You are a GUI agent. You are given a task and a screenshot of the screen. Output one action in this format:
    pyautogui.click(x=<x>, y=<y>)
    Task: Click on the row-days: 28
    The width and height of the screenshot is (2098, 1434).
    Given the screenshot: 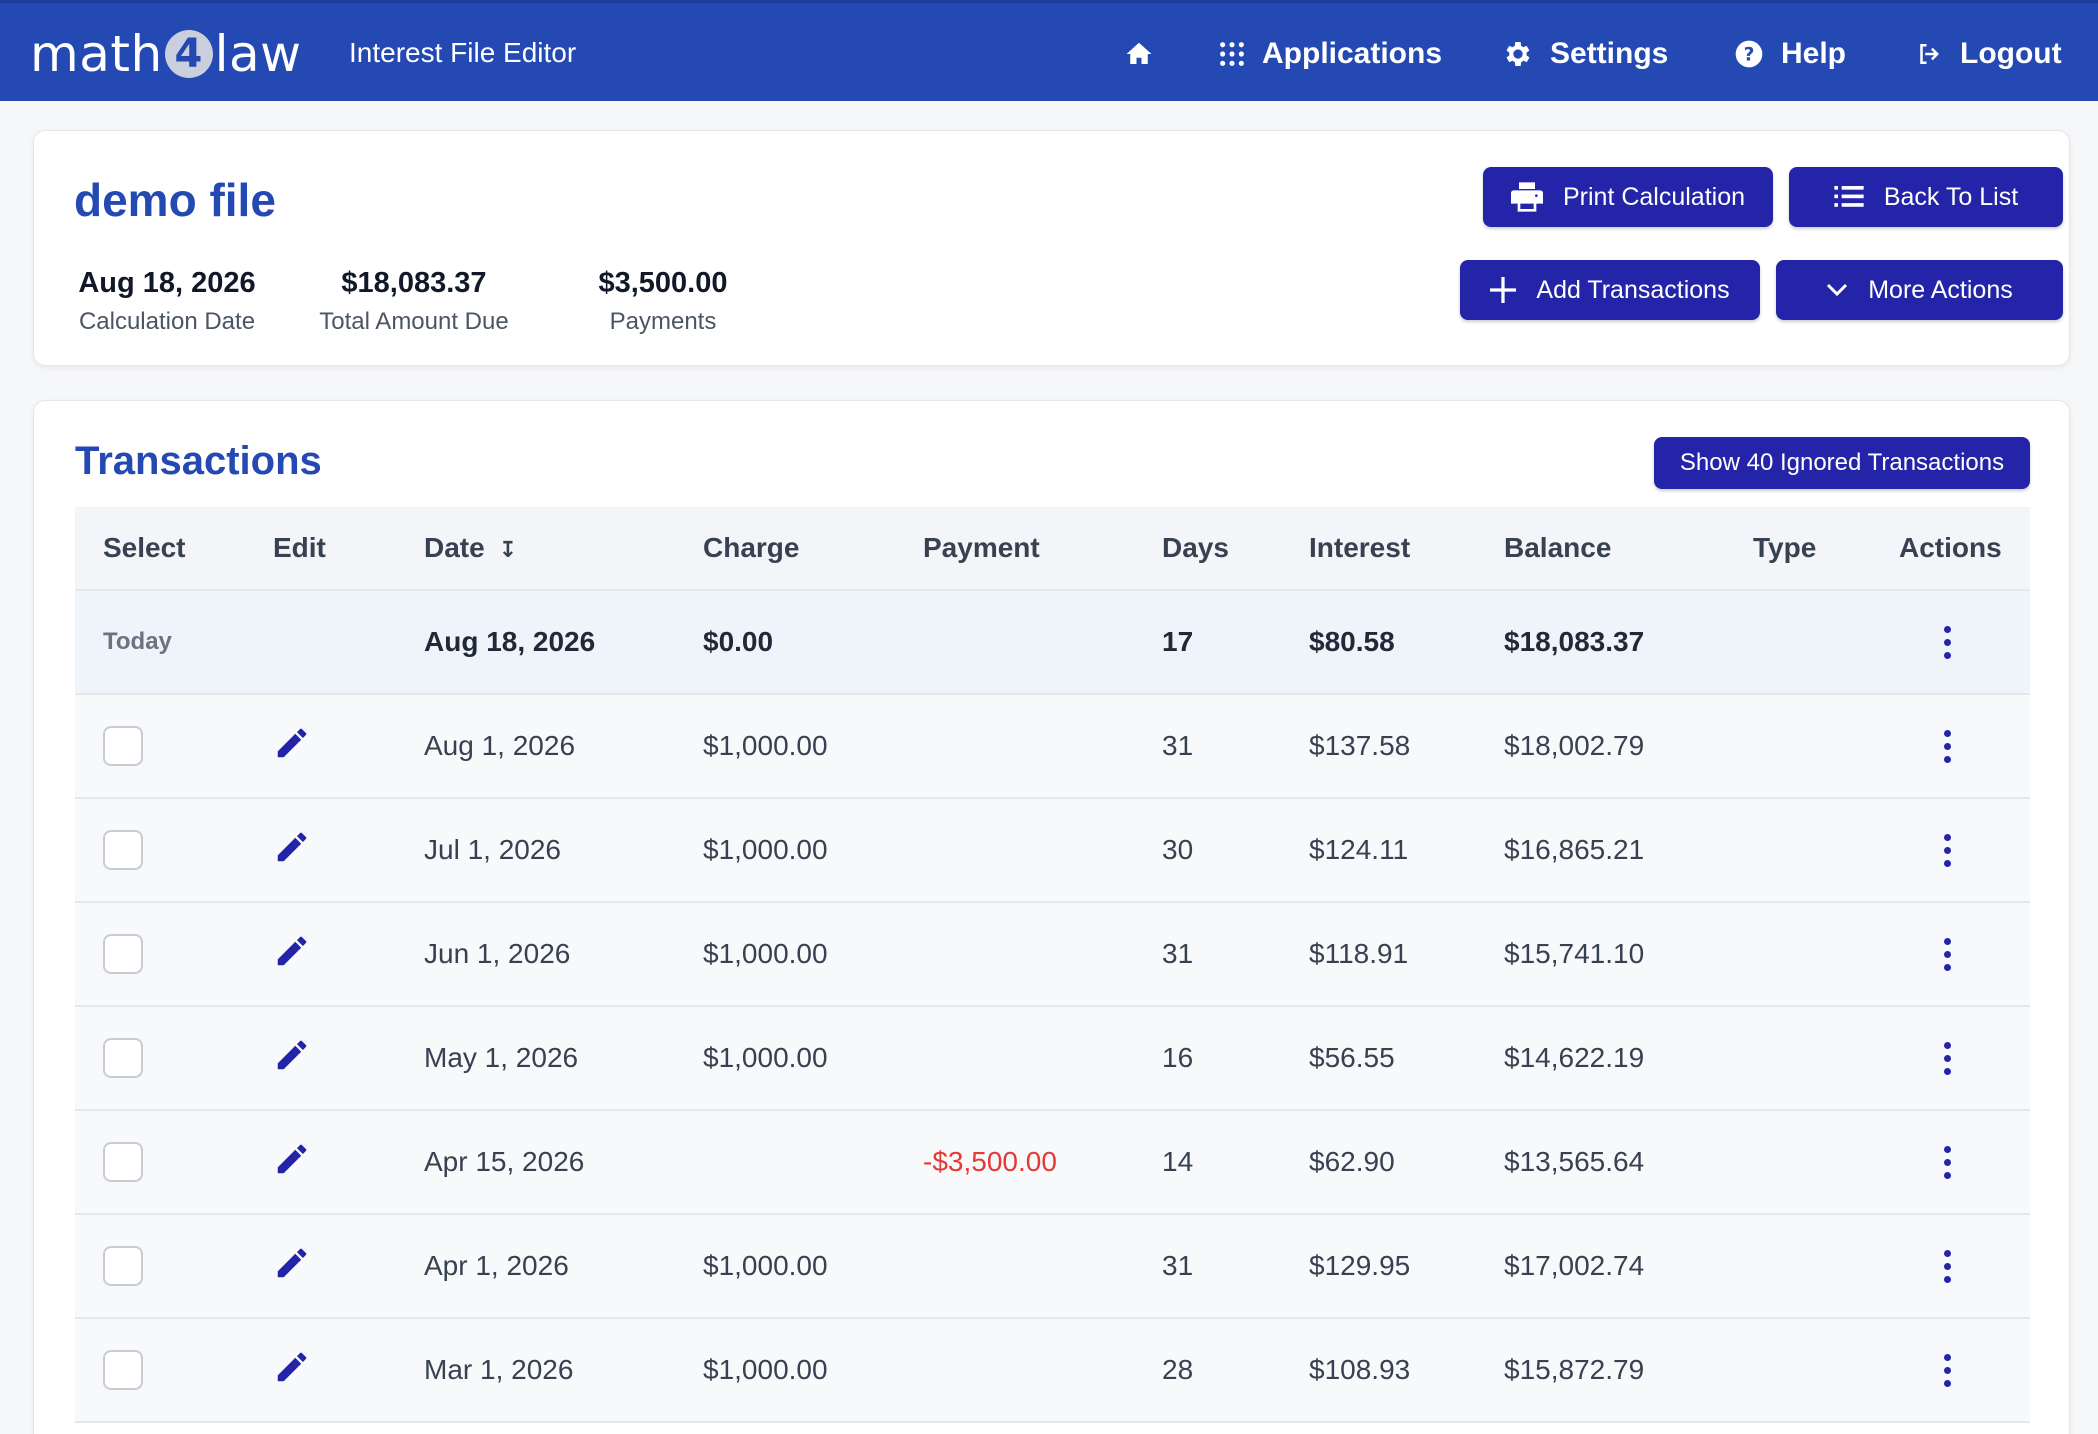 What is the action you would take?
    pyautogui.click(x=1178, y=1369)
    